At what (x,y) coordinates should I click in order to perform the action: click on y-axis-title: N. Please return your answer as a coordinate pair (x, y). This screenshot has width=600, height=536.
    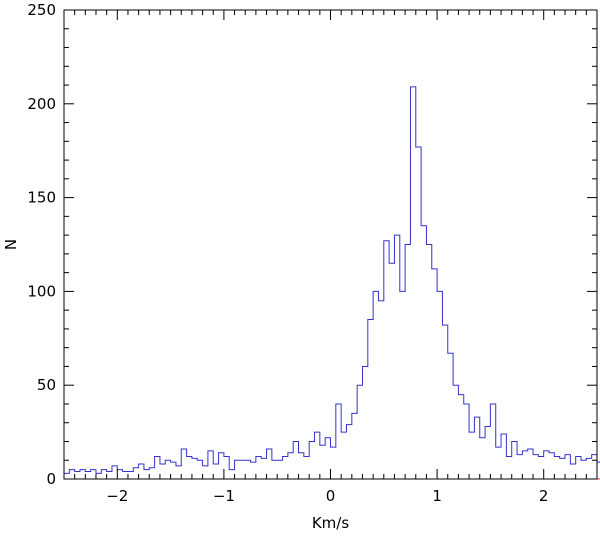
    Looking at the image, I should click on (11, 244).